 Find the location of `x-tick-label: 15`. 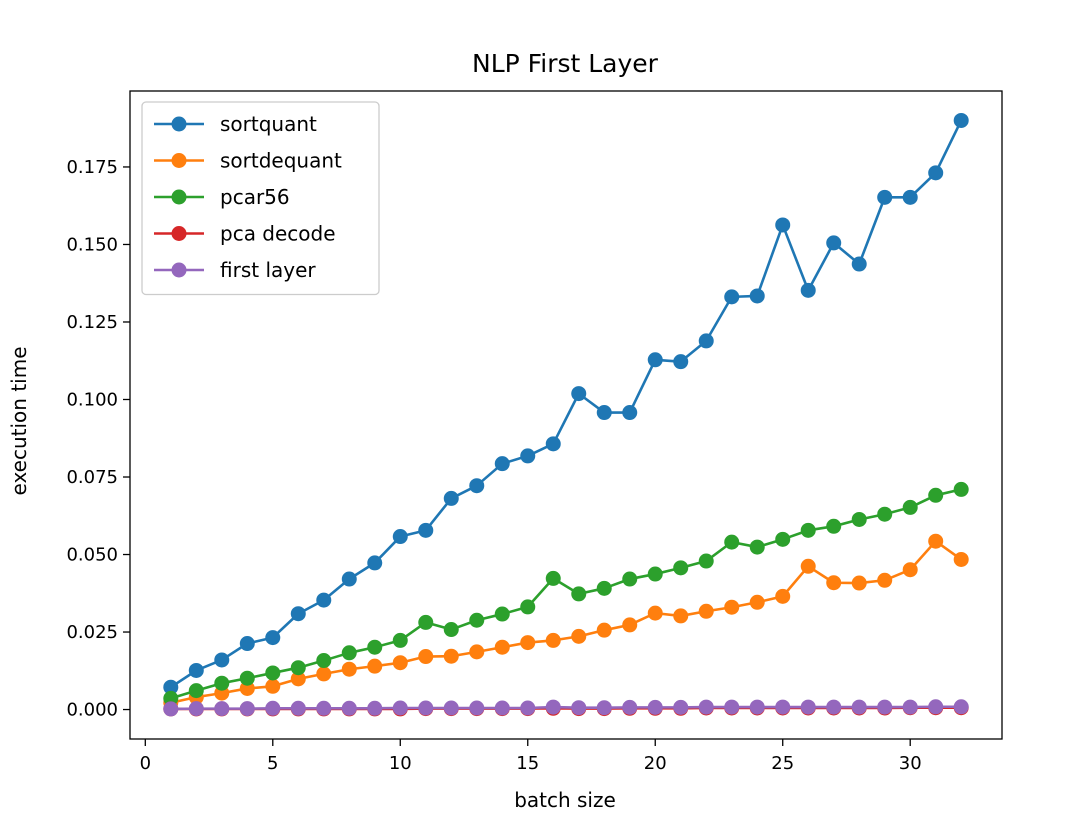

x-tick-label: 15 is located at coordinates (527, 763).